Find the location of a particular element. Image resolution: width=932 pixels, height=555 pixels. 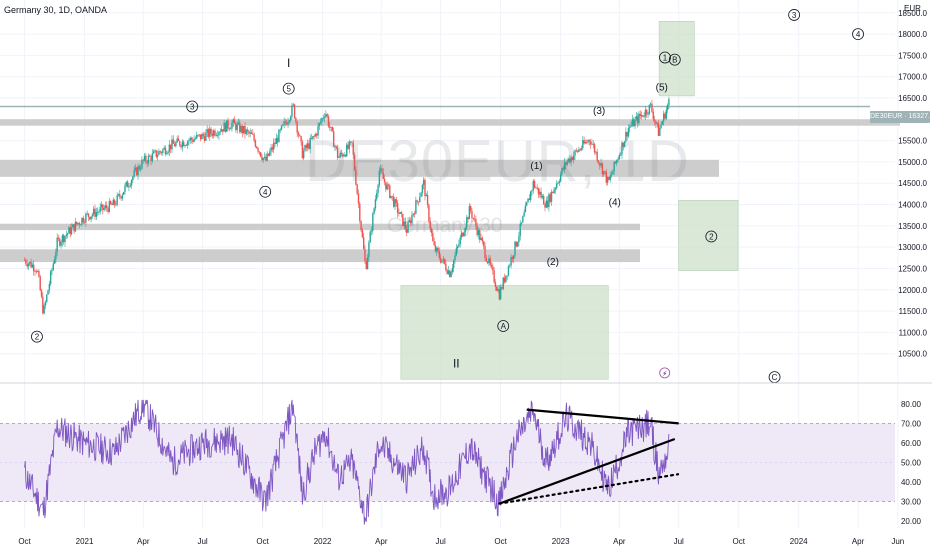

time-axis-label: Oct is located at coordinates (738, 541).